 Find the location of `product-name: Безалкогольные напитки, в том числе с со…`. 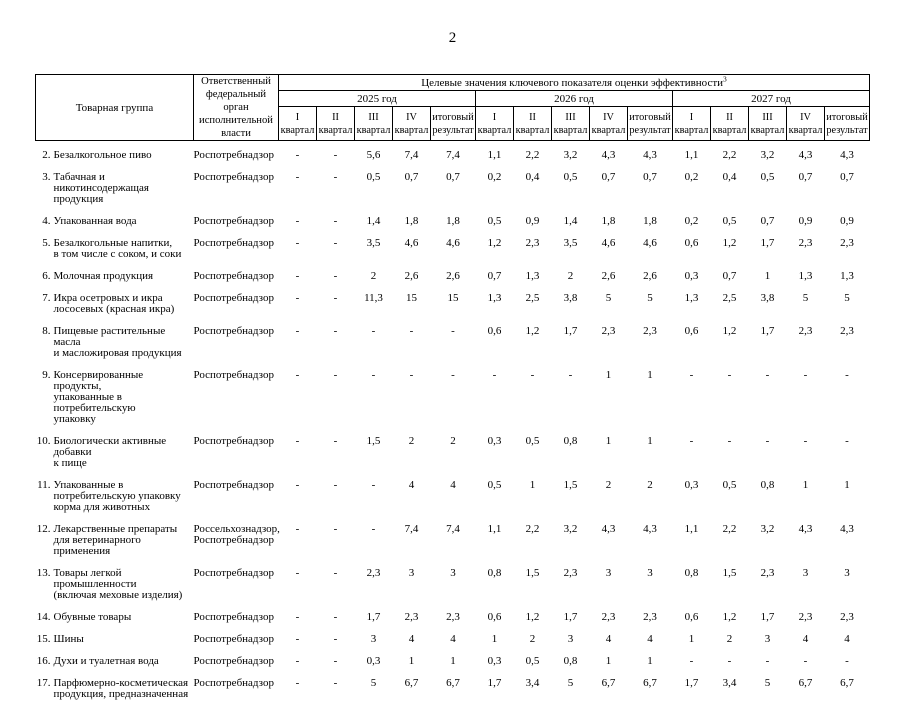

product-name: Безалкогольные напитки, в том числе с со… is located at coordinates (124, 249).